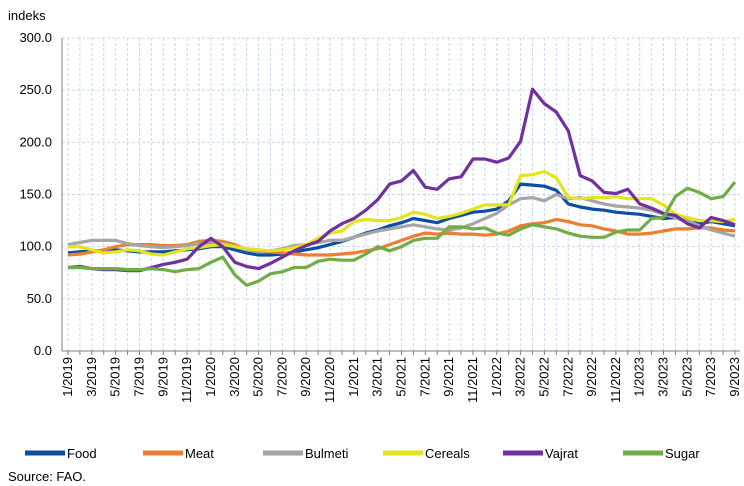  Describe the element at coordinates (663, 377) in the screenshot. I see `x-tick-label: 3/2023` at that location.